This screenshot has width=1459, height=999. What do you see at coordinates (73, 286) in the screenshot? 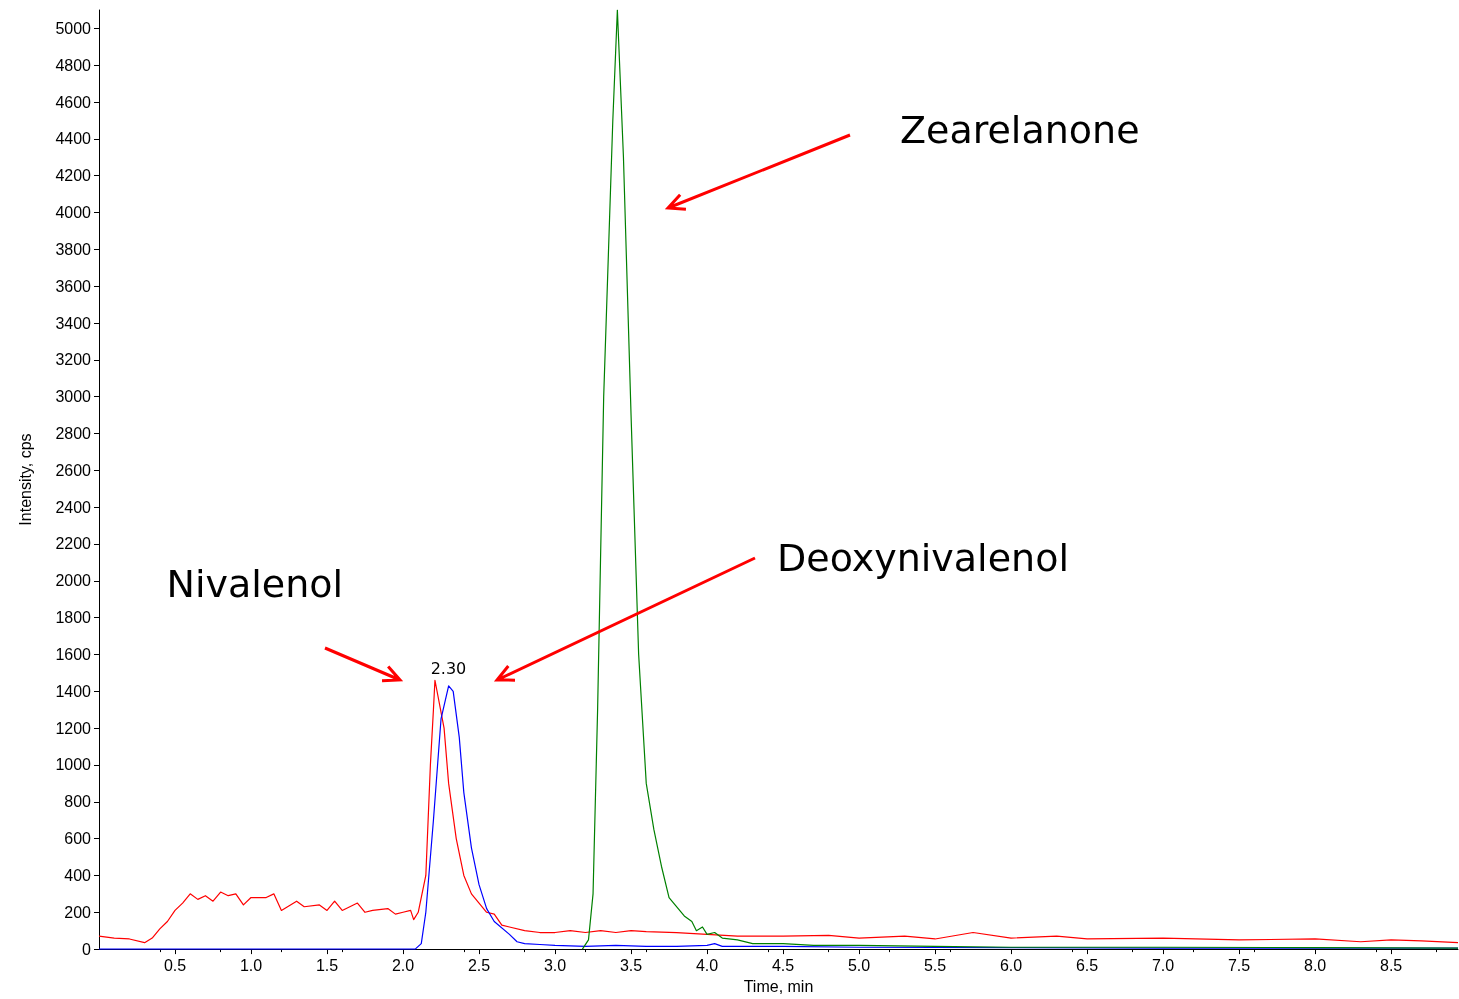
I see `y-tick-label: 3600` at bounding box center [73, 286].